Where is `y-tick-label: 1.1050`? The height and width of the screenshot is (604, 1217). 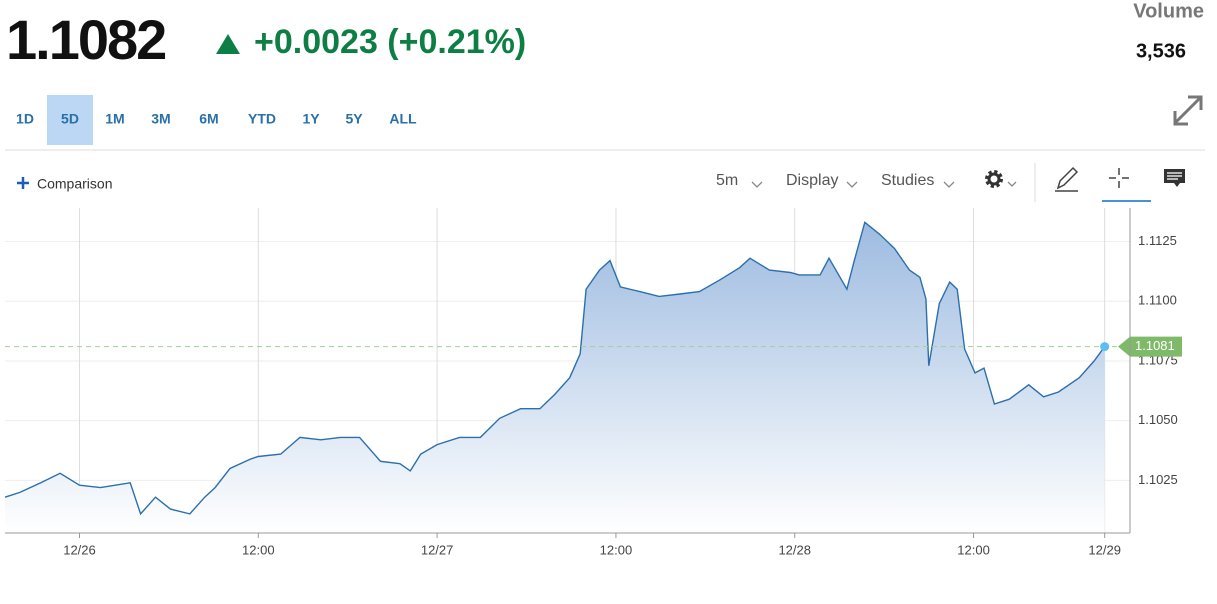
y-tick-label: 1.1050 is located at coordinates (1158, 419).